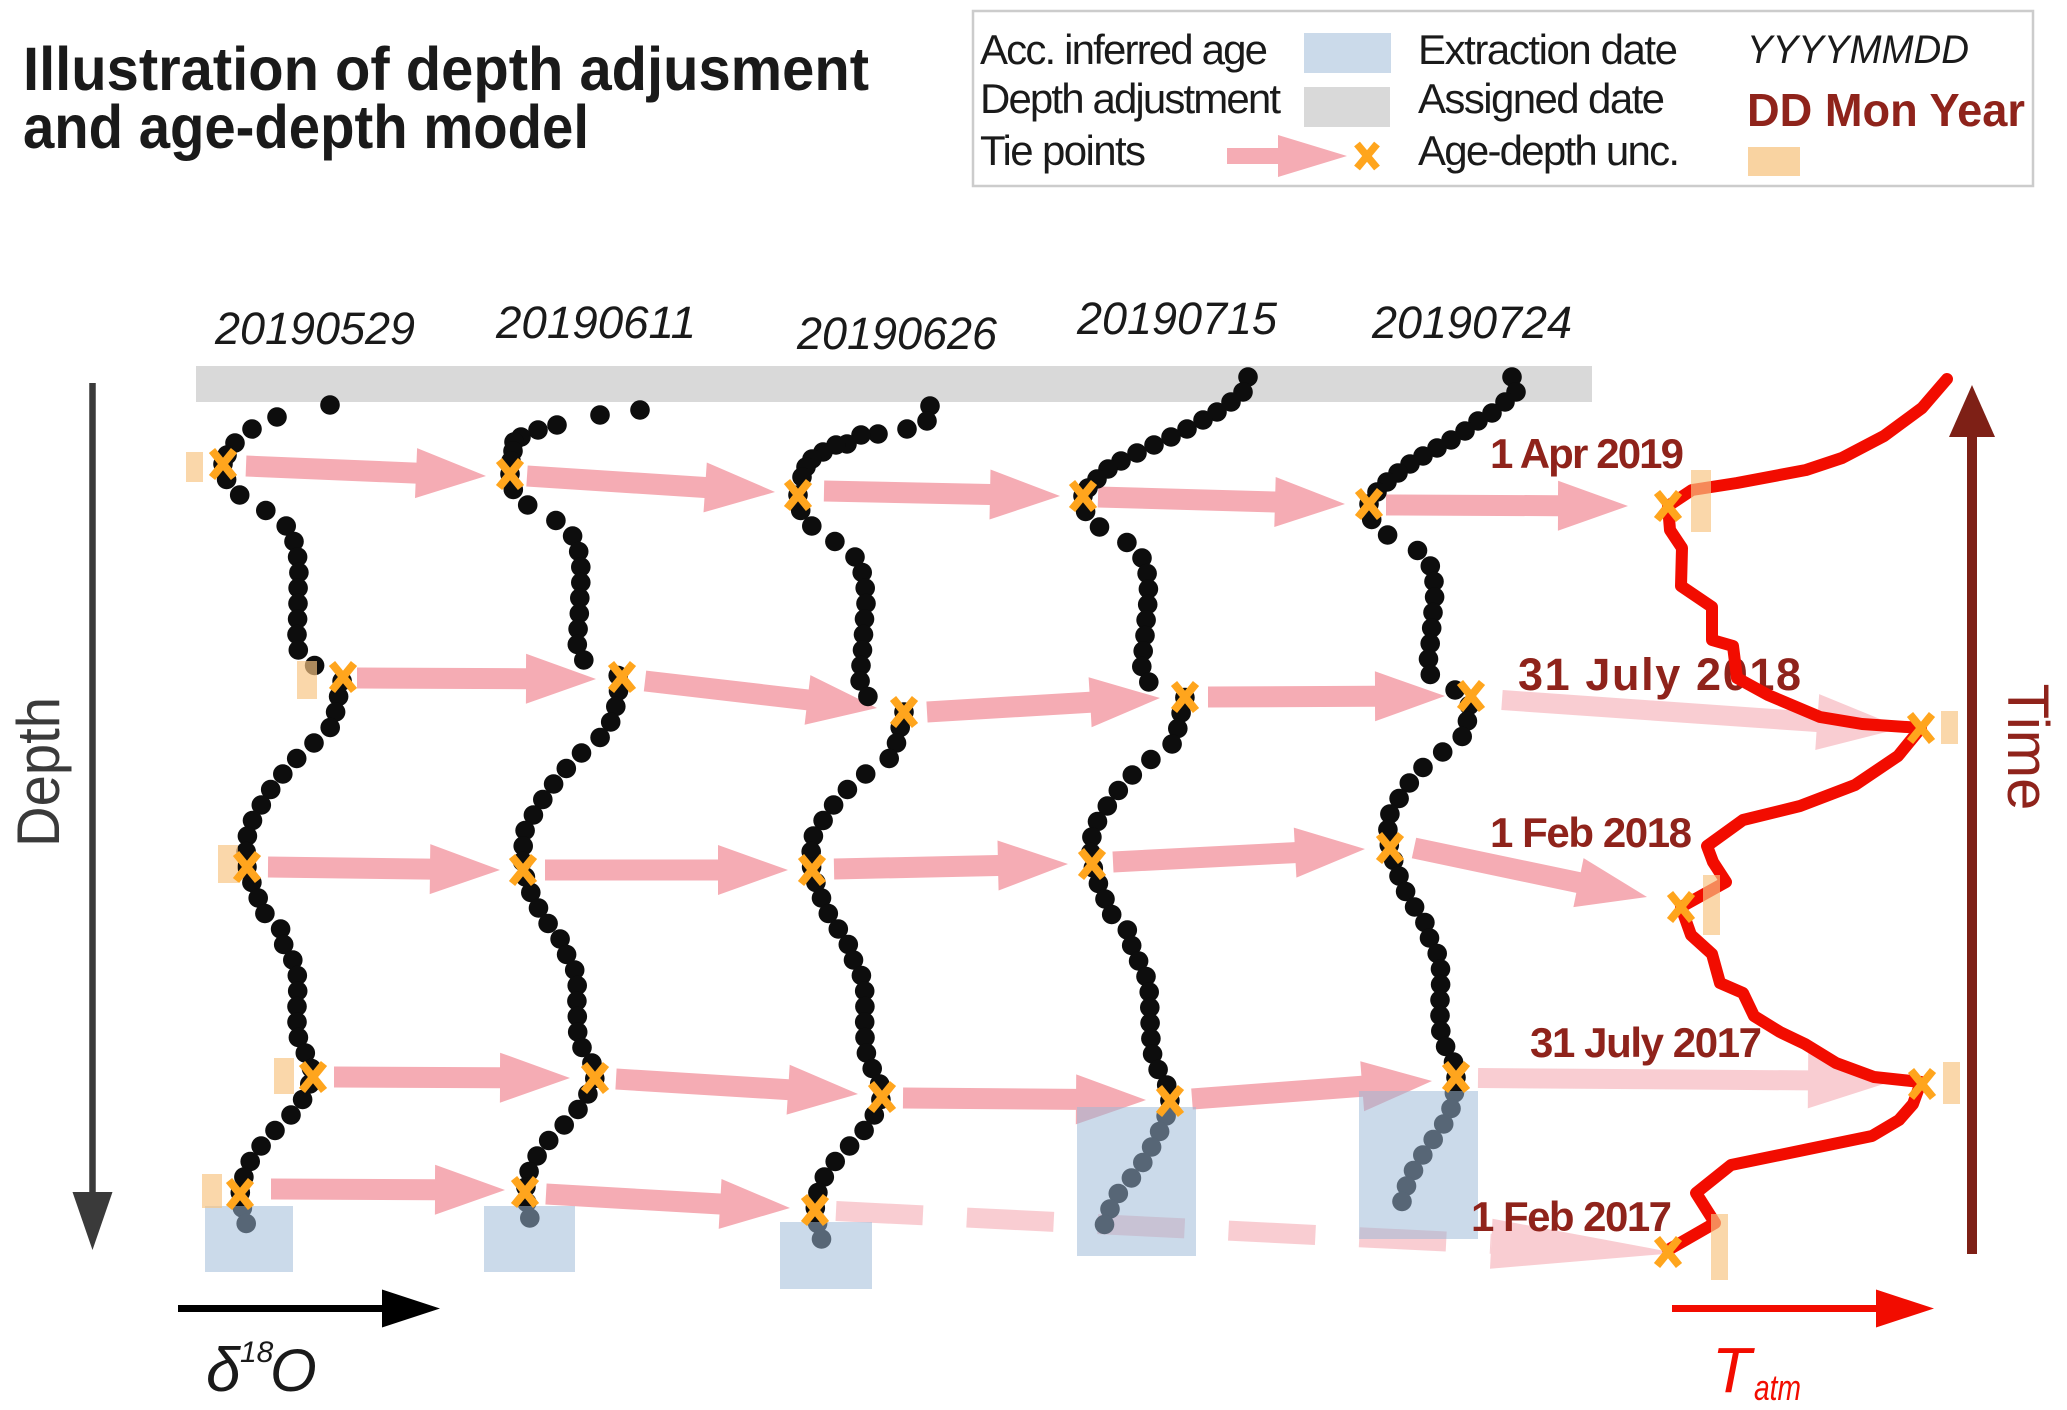  Describe the element at coordinates (223, 1370) in the screenshot. I see `svg-text: δ` at that location.